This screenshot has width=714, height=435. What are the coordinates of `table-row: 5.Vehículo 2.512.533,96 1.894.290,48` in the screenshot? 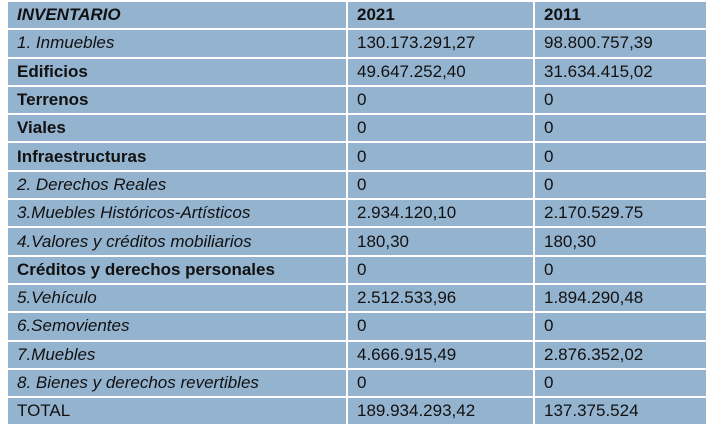 It's located at (357, 298).